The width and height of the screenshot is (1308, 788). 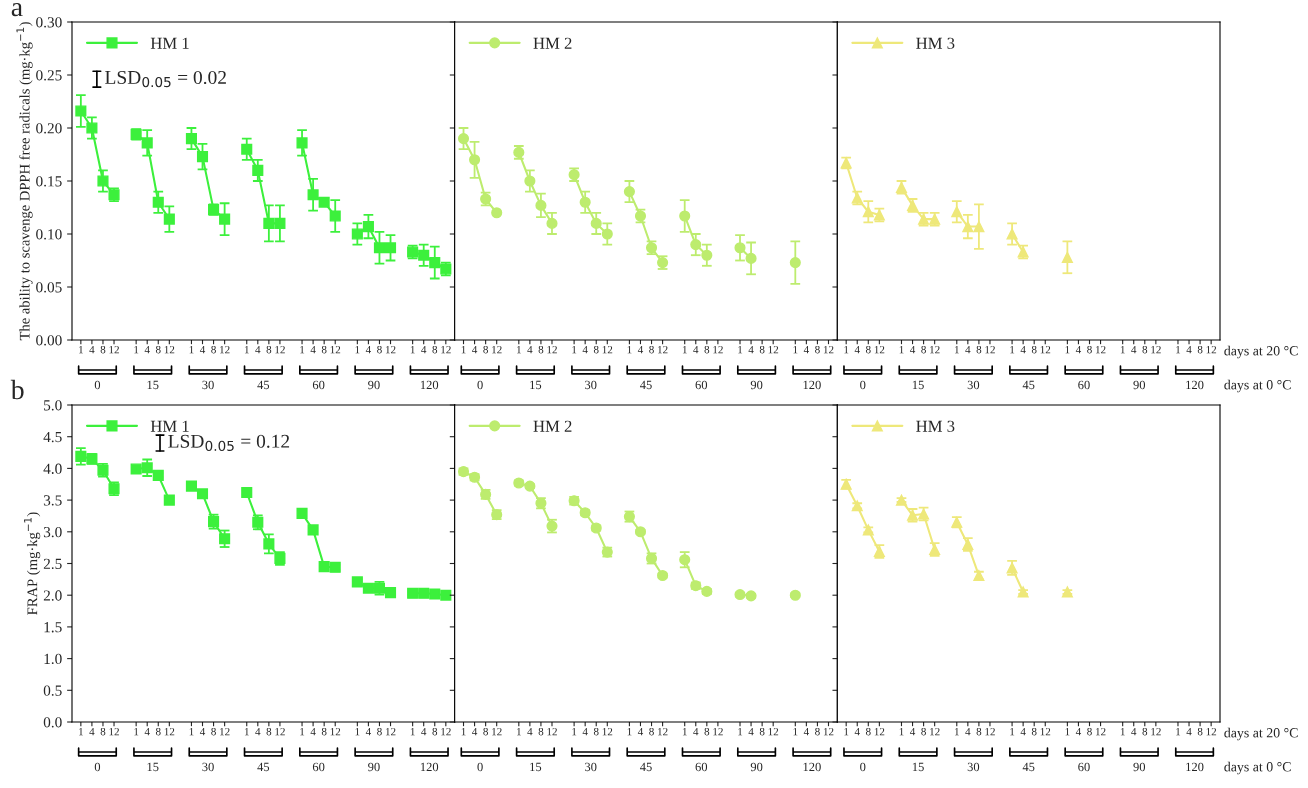 What do you see at coordinates (52, 532) in the screenshot?
I see `y-tick-label: 3.0` at bounding box center [52, 532].